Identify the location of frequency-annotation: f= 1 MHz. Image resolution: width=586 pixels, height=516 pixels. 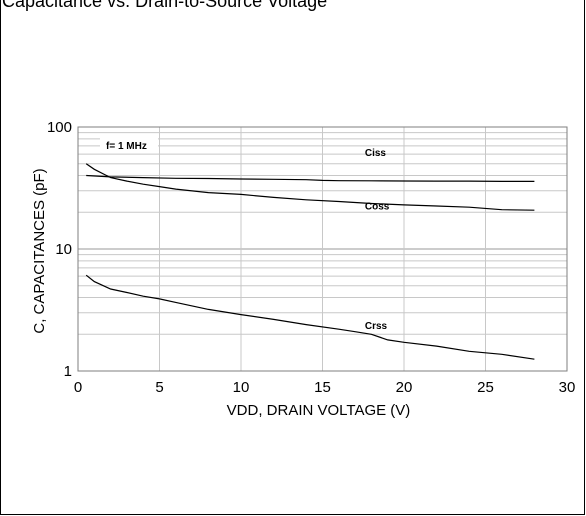
(129, 145).